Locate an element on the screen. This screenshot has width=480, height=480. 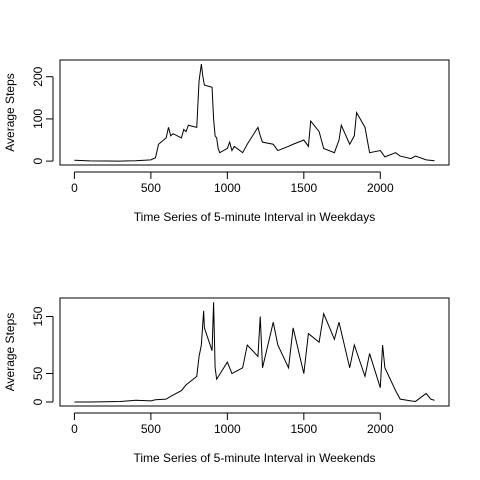
y-tick-label: 100 is located at coordinates (38, 119).